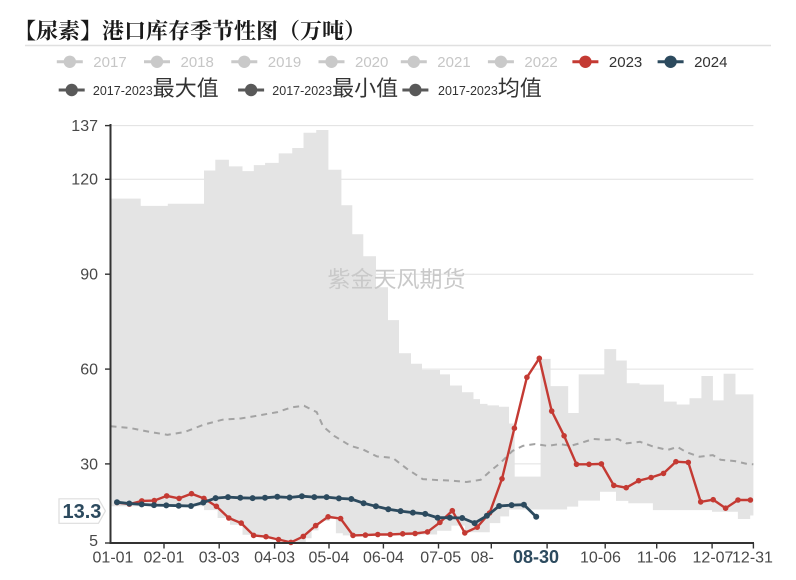 This screenshot has height=580, width=796. What do you see at coordinates (89, 275) in the screenshot?
I see `svg-text: 90` at bounding box center [89, 275].